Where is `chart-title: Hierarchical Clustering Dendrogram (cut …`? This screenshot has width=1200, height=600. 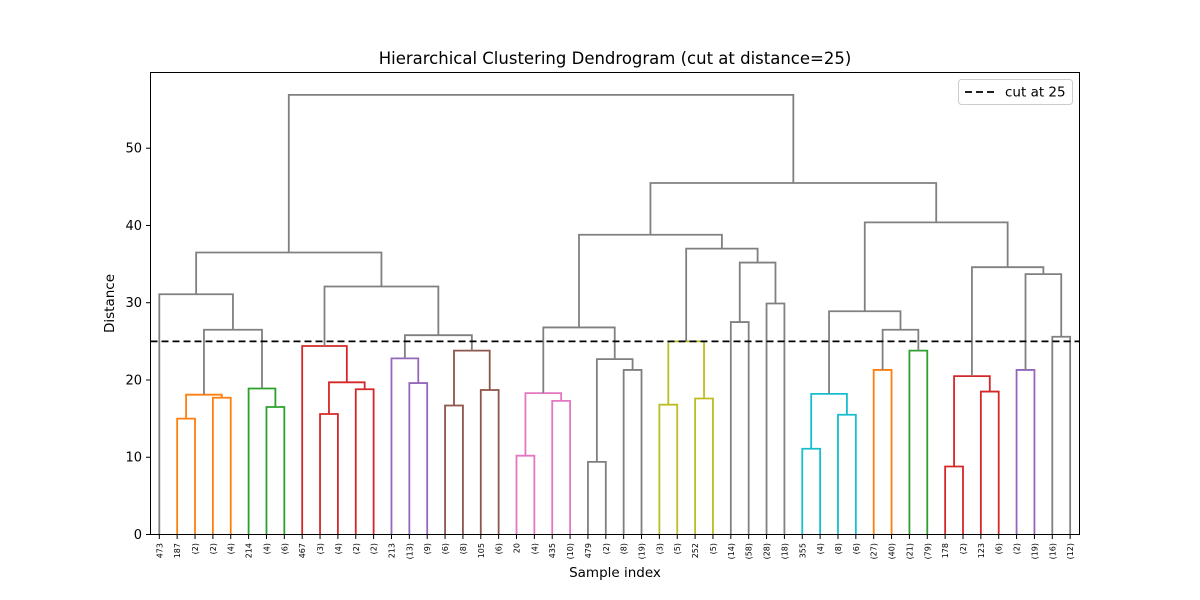
chart-title: Hierarchical Clustering Dendrogram (cut … is located at coordinates (615, 58).